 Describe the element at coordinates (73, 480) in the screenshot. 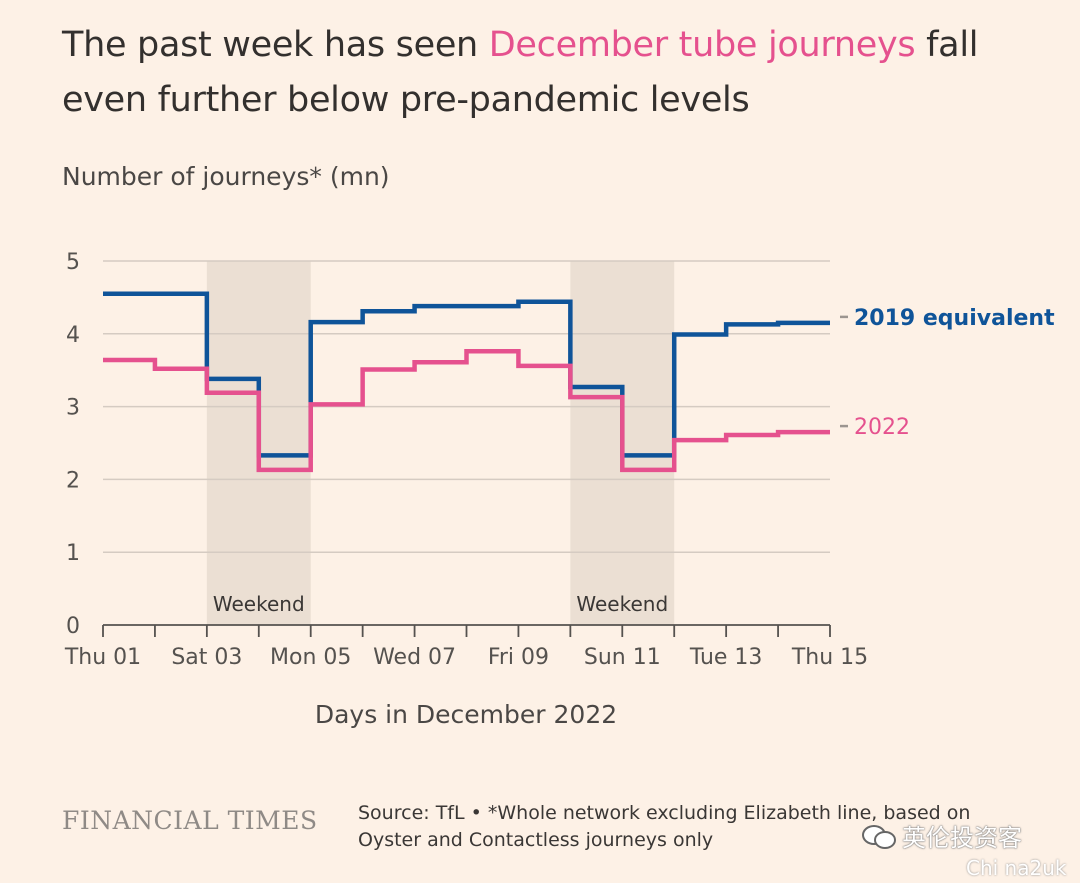

I see `y-tick-label: 2` at that location.